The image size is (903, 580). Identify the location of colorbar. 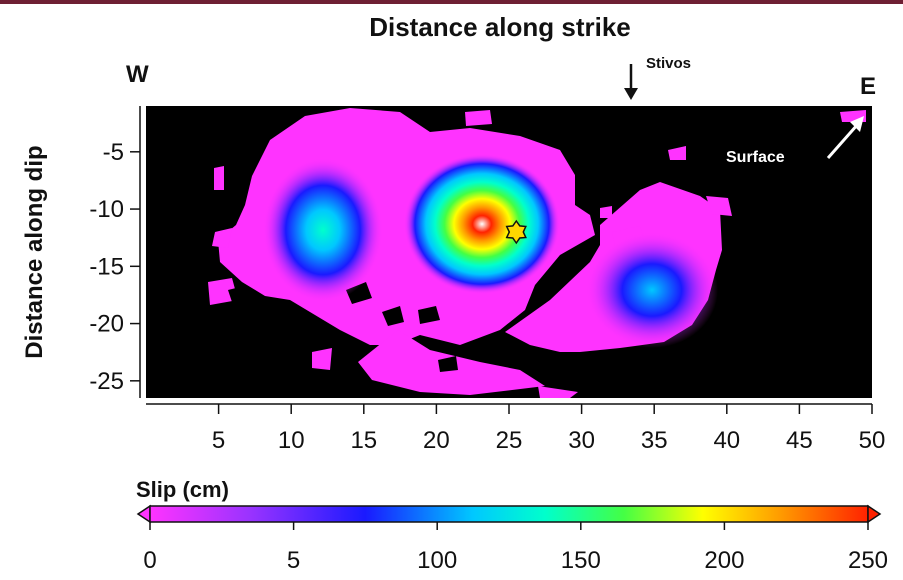
(509, 514).